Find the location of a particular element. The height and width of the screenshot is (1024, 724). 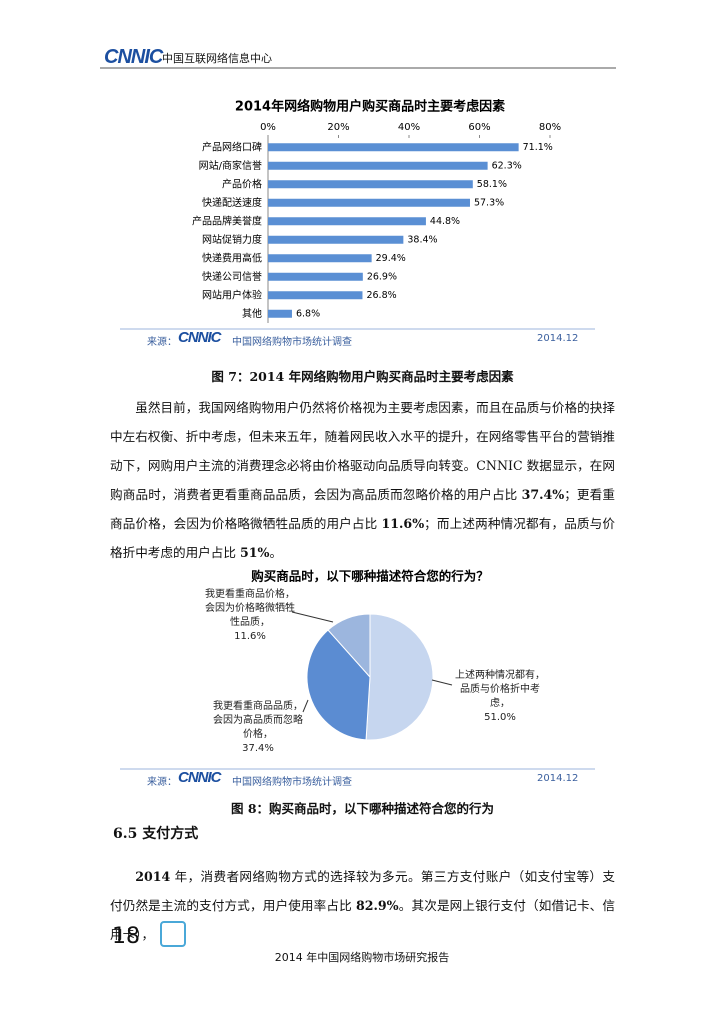

category-label: 网站促销力度 is located at coordinates (232, 239).